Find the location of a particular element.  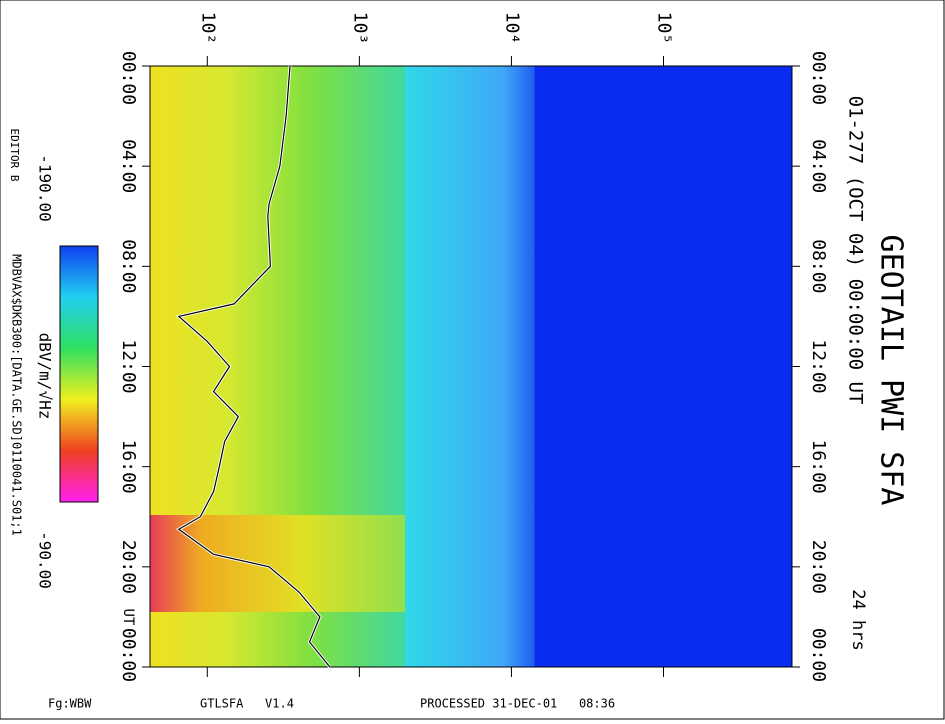

footer-right: PROCESSED 31-DEC-01 08:36 is located at coordinates (517, 704).